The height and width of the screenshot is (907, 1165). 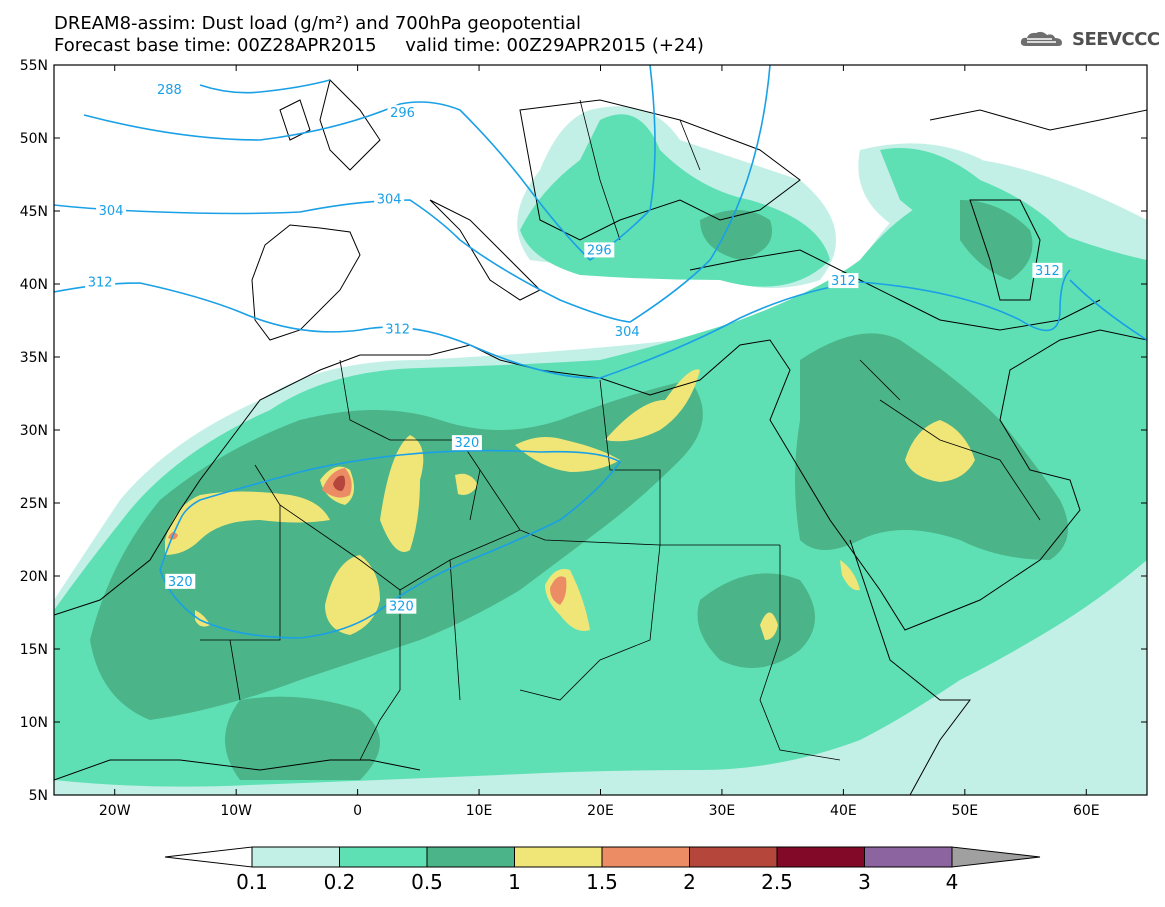 I want to click on y-tick-label: 10N, so click(x=34, y=723).